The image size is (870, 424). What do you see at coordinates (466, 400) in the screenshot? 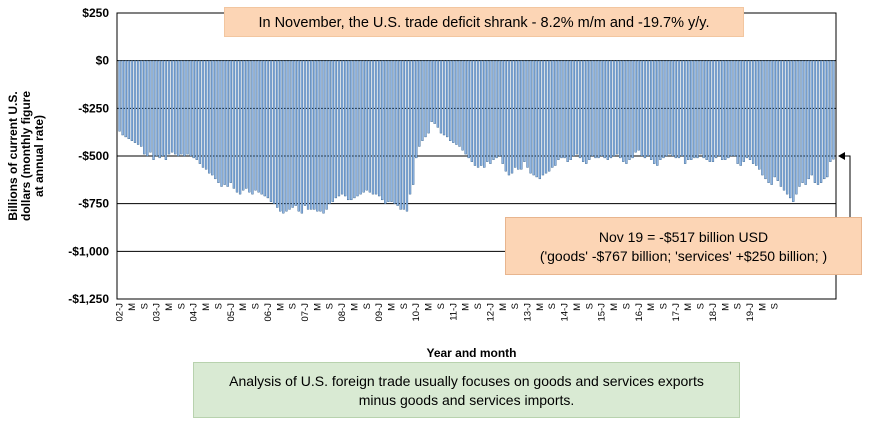
I see `note-line-2: minus goods and services imports.` at bounding box center [466, 400].